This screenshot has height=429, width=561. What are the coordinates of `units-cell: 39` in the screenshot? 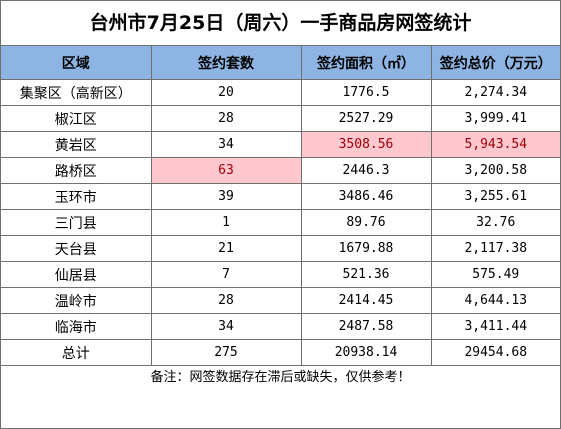 It's located at (226, 196).